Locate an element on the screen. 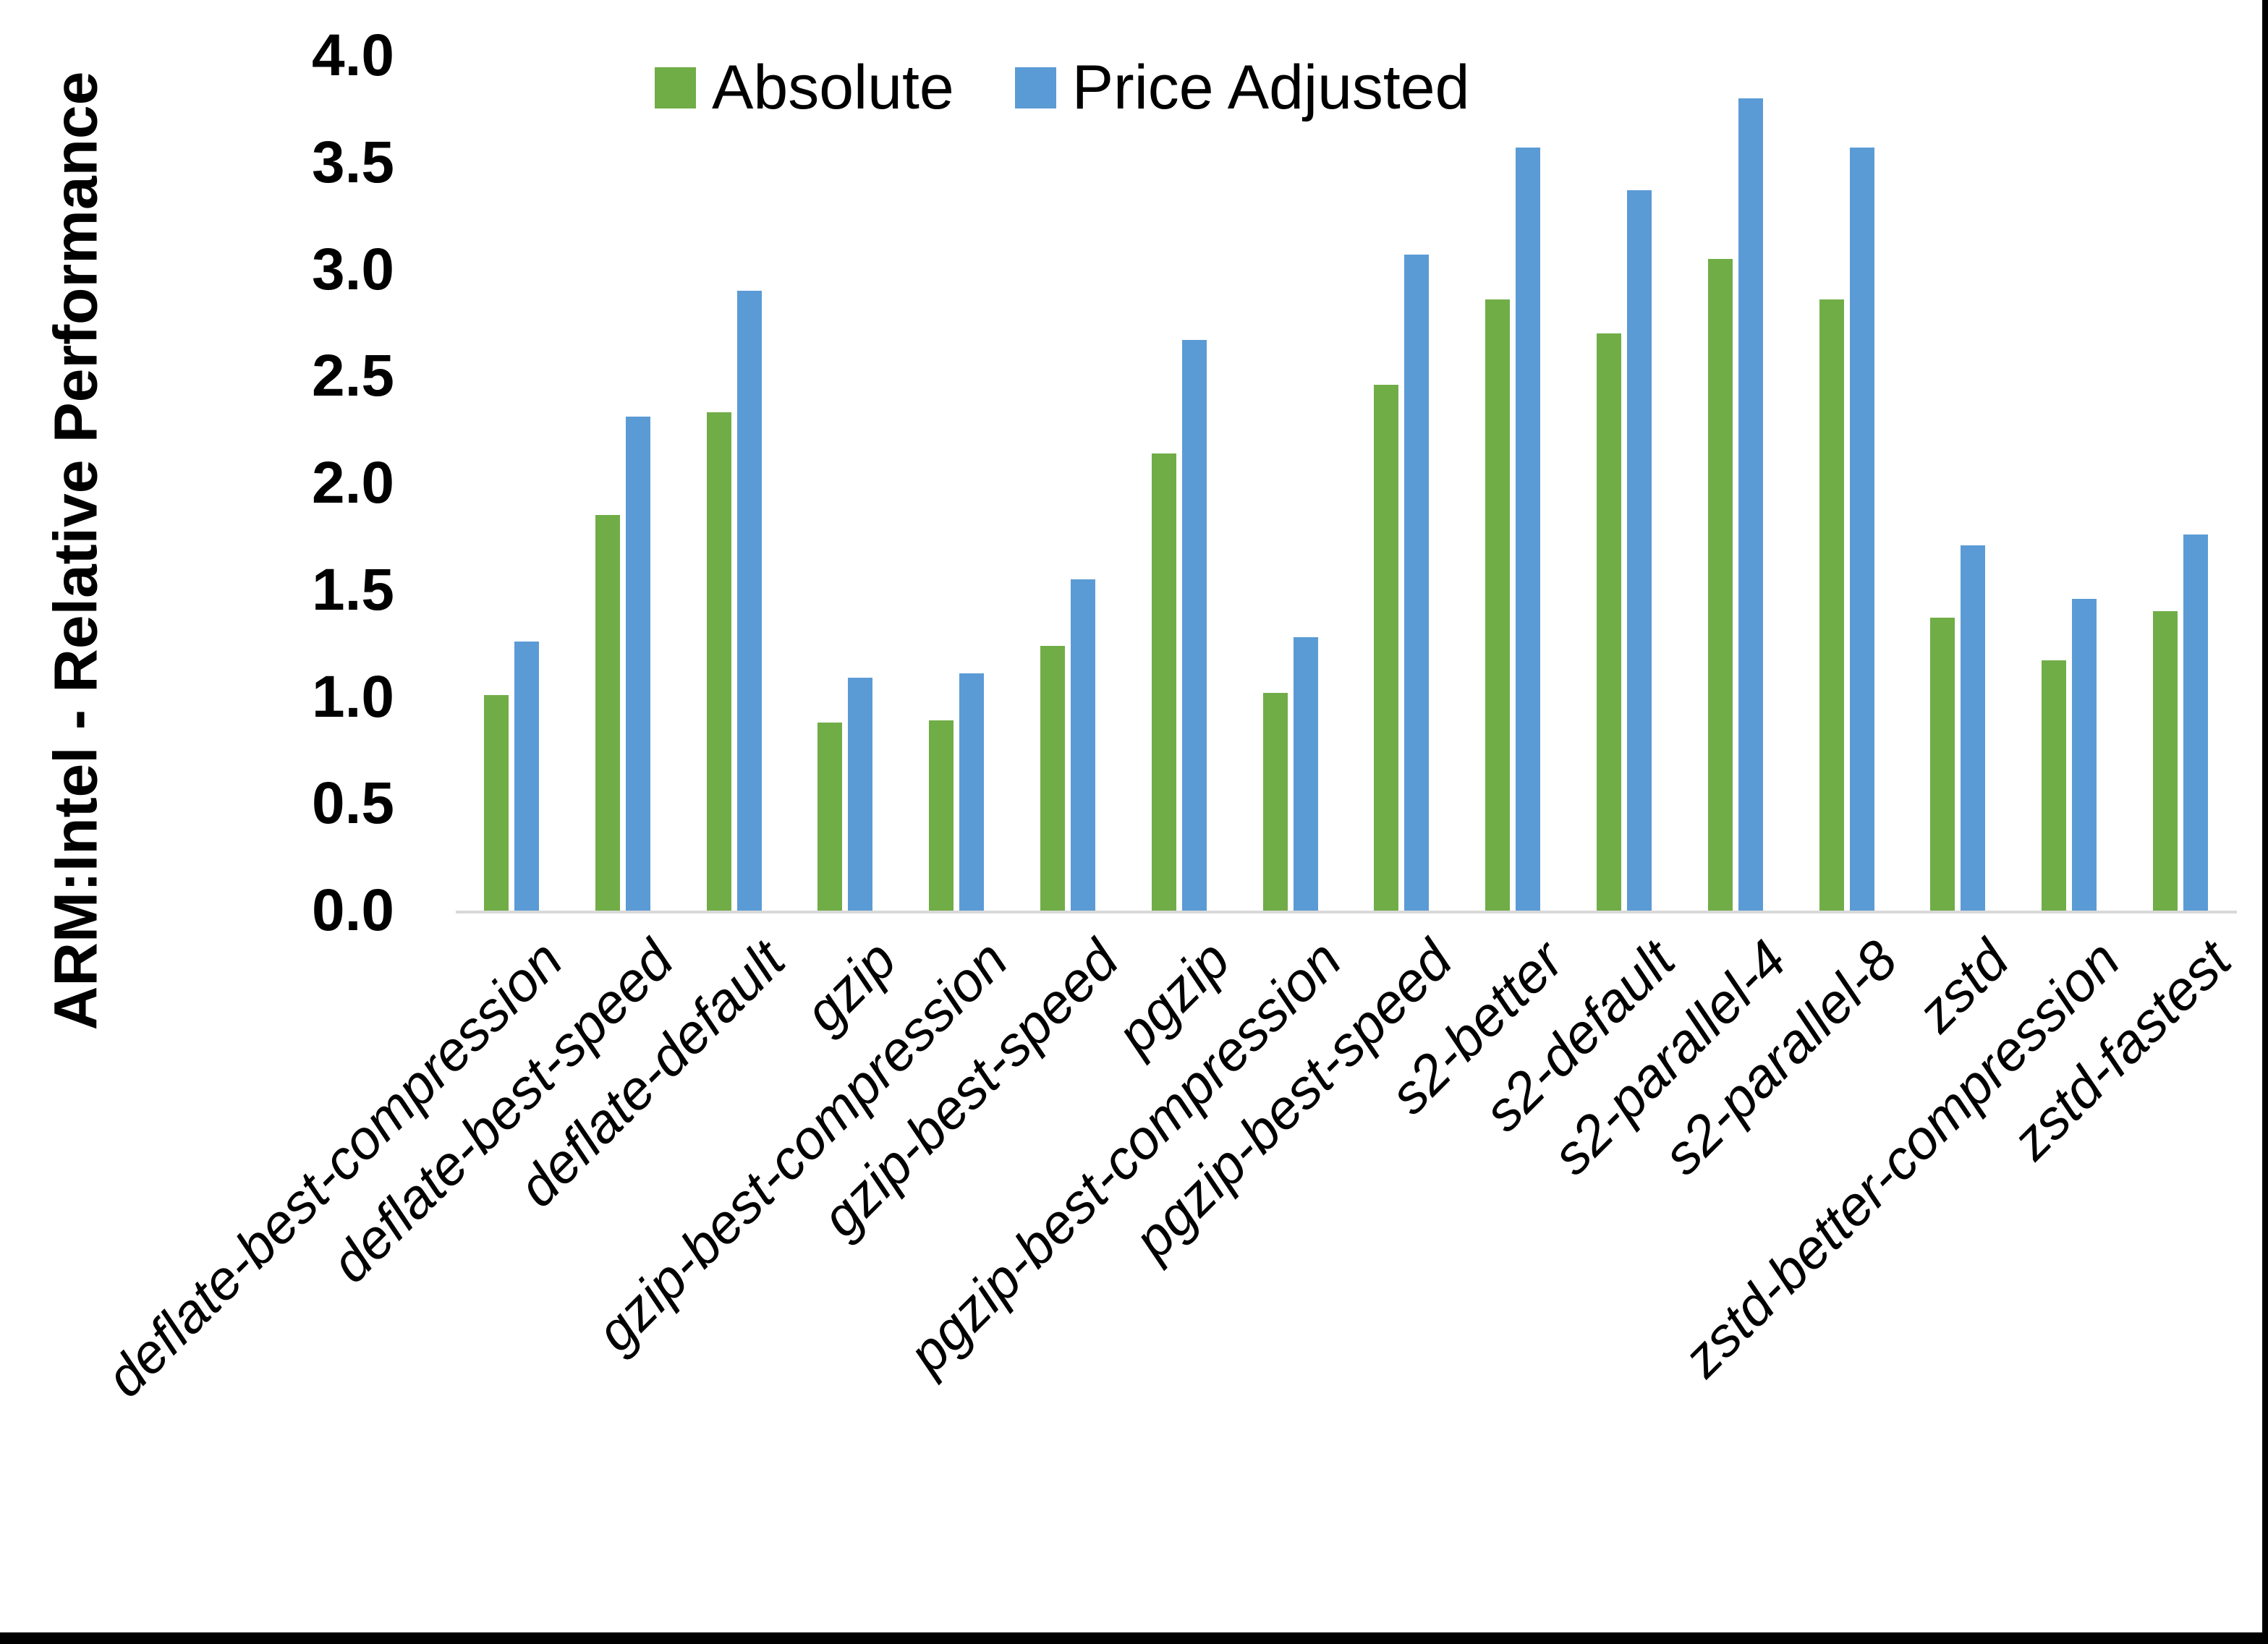  bar-price-adjusted-gzip is located at coordinates (860, 794).